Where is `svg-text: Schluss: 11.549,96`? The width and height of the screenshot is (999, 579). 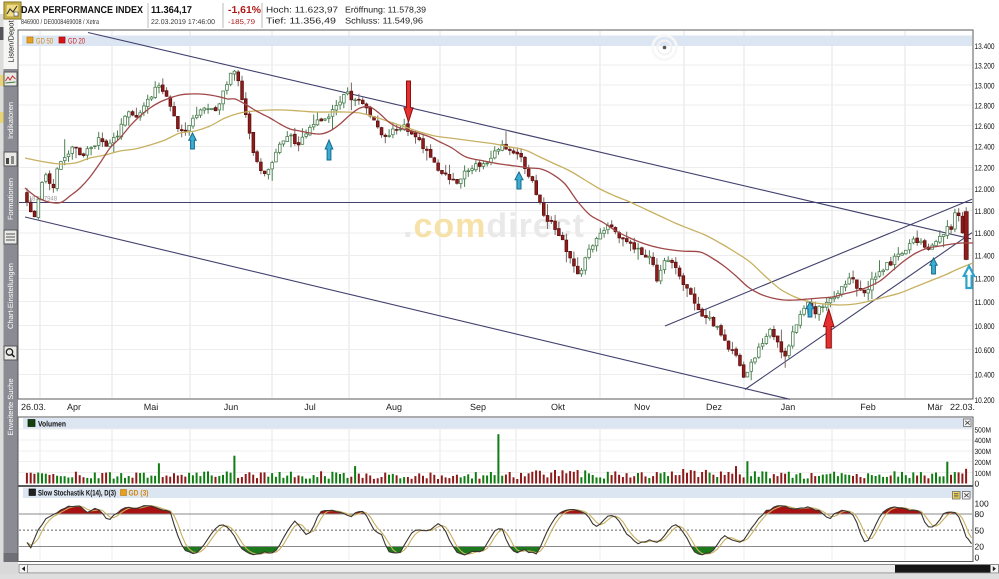 svg-text: Schluss: 11.549,96 is located at coordinates (384, 21).